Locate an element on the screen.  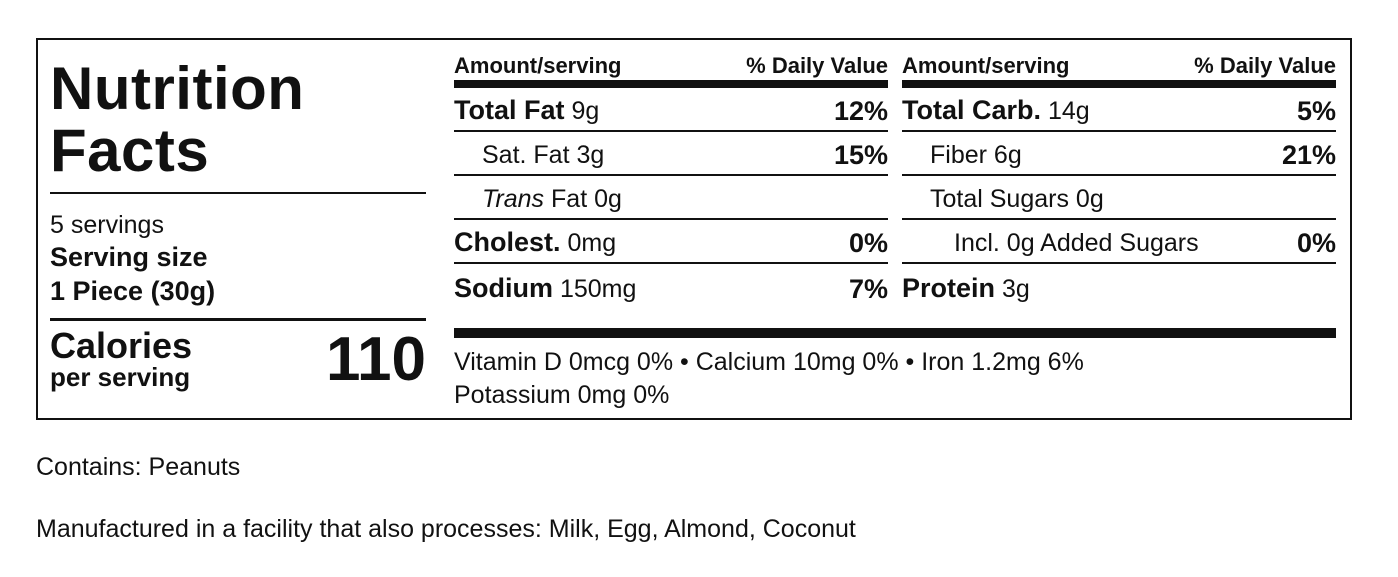
nutrient-name: Total Sugars is located at coordinates (999, 199).